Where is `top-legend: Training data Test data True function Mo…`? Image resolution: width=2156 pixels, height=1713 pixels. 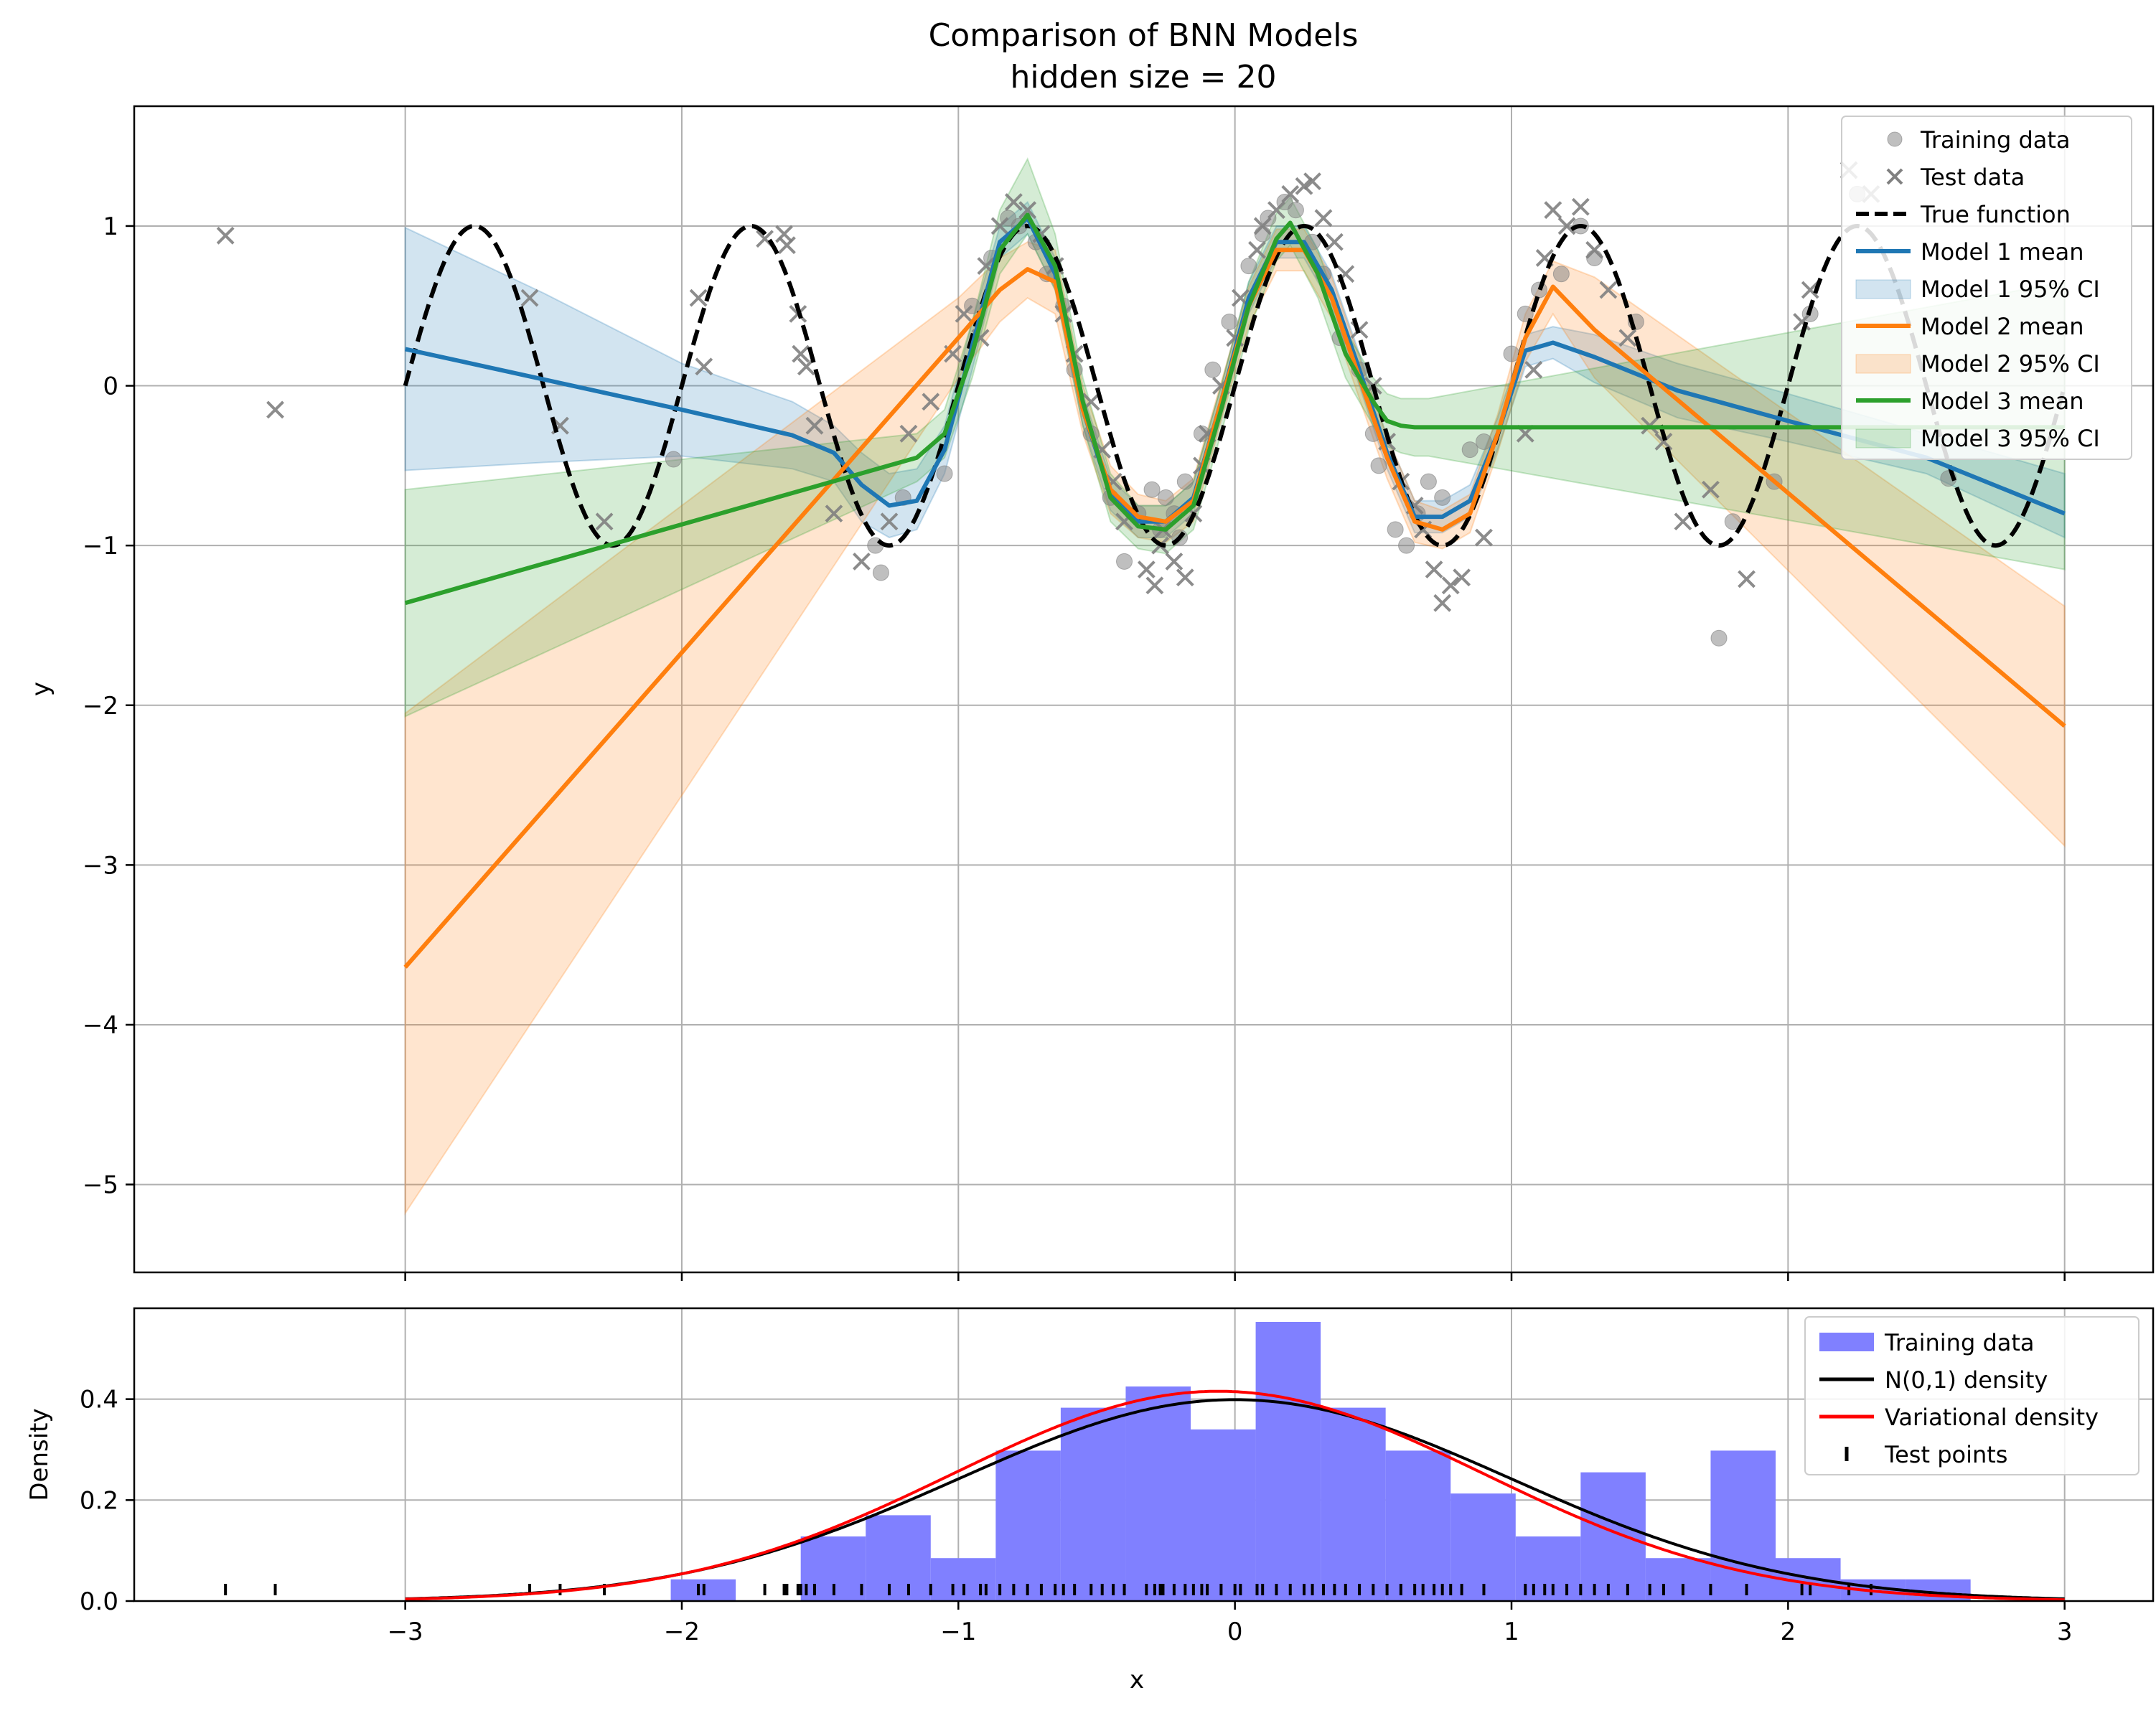
top-legend: Training data Test data True function Mo… is located at coordinates (1986, 288).